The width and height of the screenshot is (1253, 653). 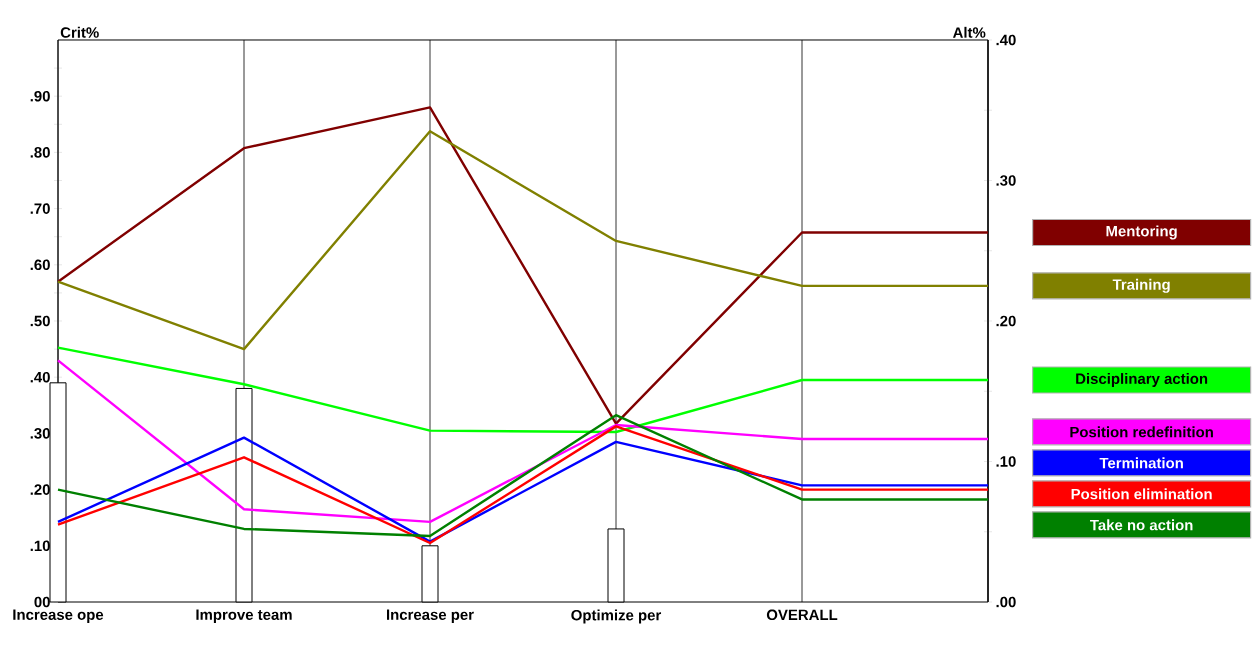 What do you see at coordinates (1006, 602) in the screenshot?
I see `y2-tick-label: .00` at bounding box center [1006, 602].